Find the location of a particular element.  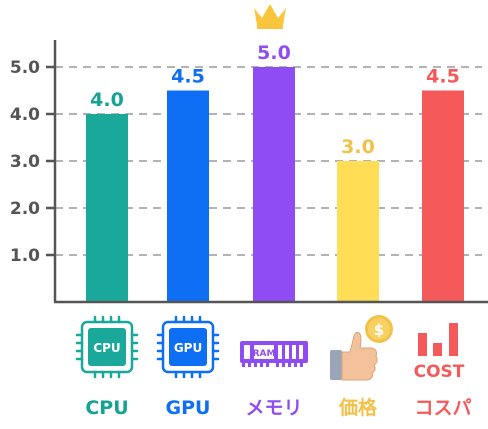

cpu-chip-icon: CPU is located at coordinates (107, 347).